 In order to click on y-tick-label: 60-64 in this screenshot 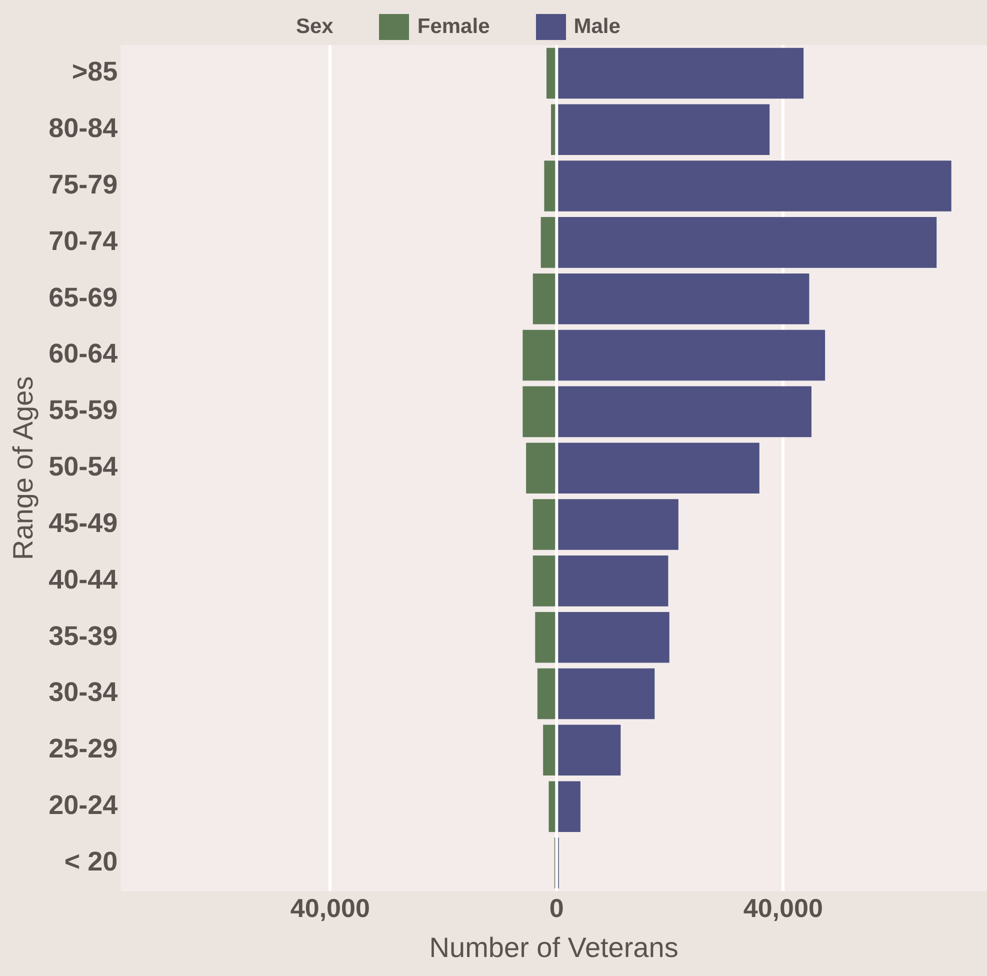, I will do `click(83, 353)`.